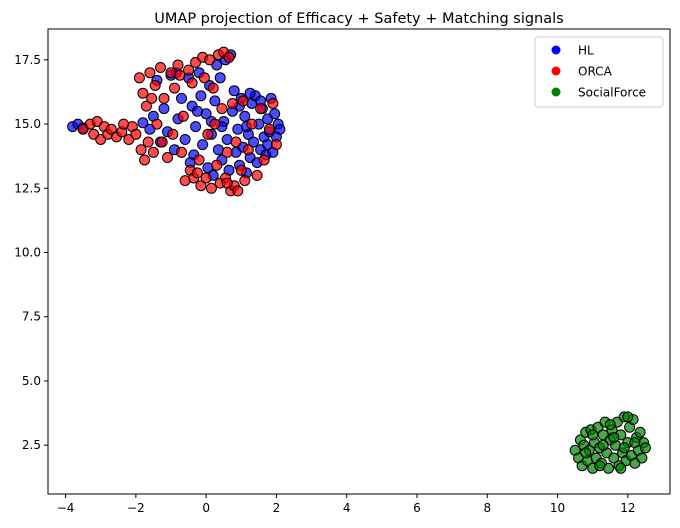 The image size is (680, 528). Describe the element at coordinates (31, 317) in the screenshot. I see `y-tick-label: 7.5` at that location.